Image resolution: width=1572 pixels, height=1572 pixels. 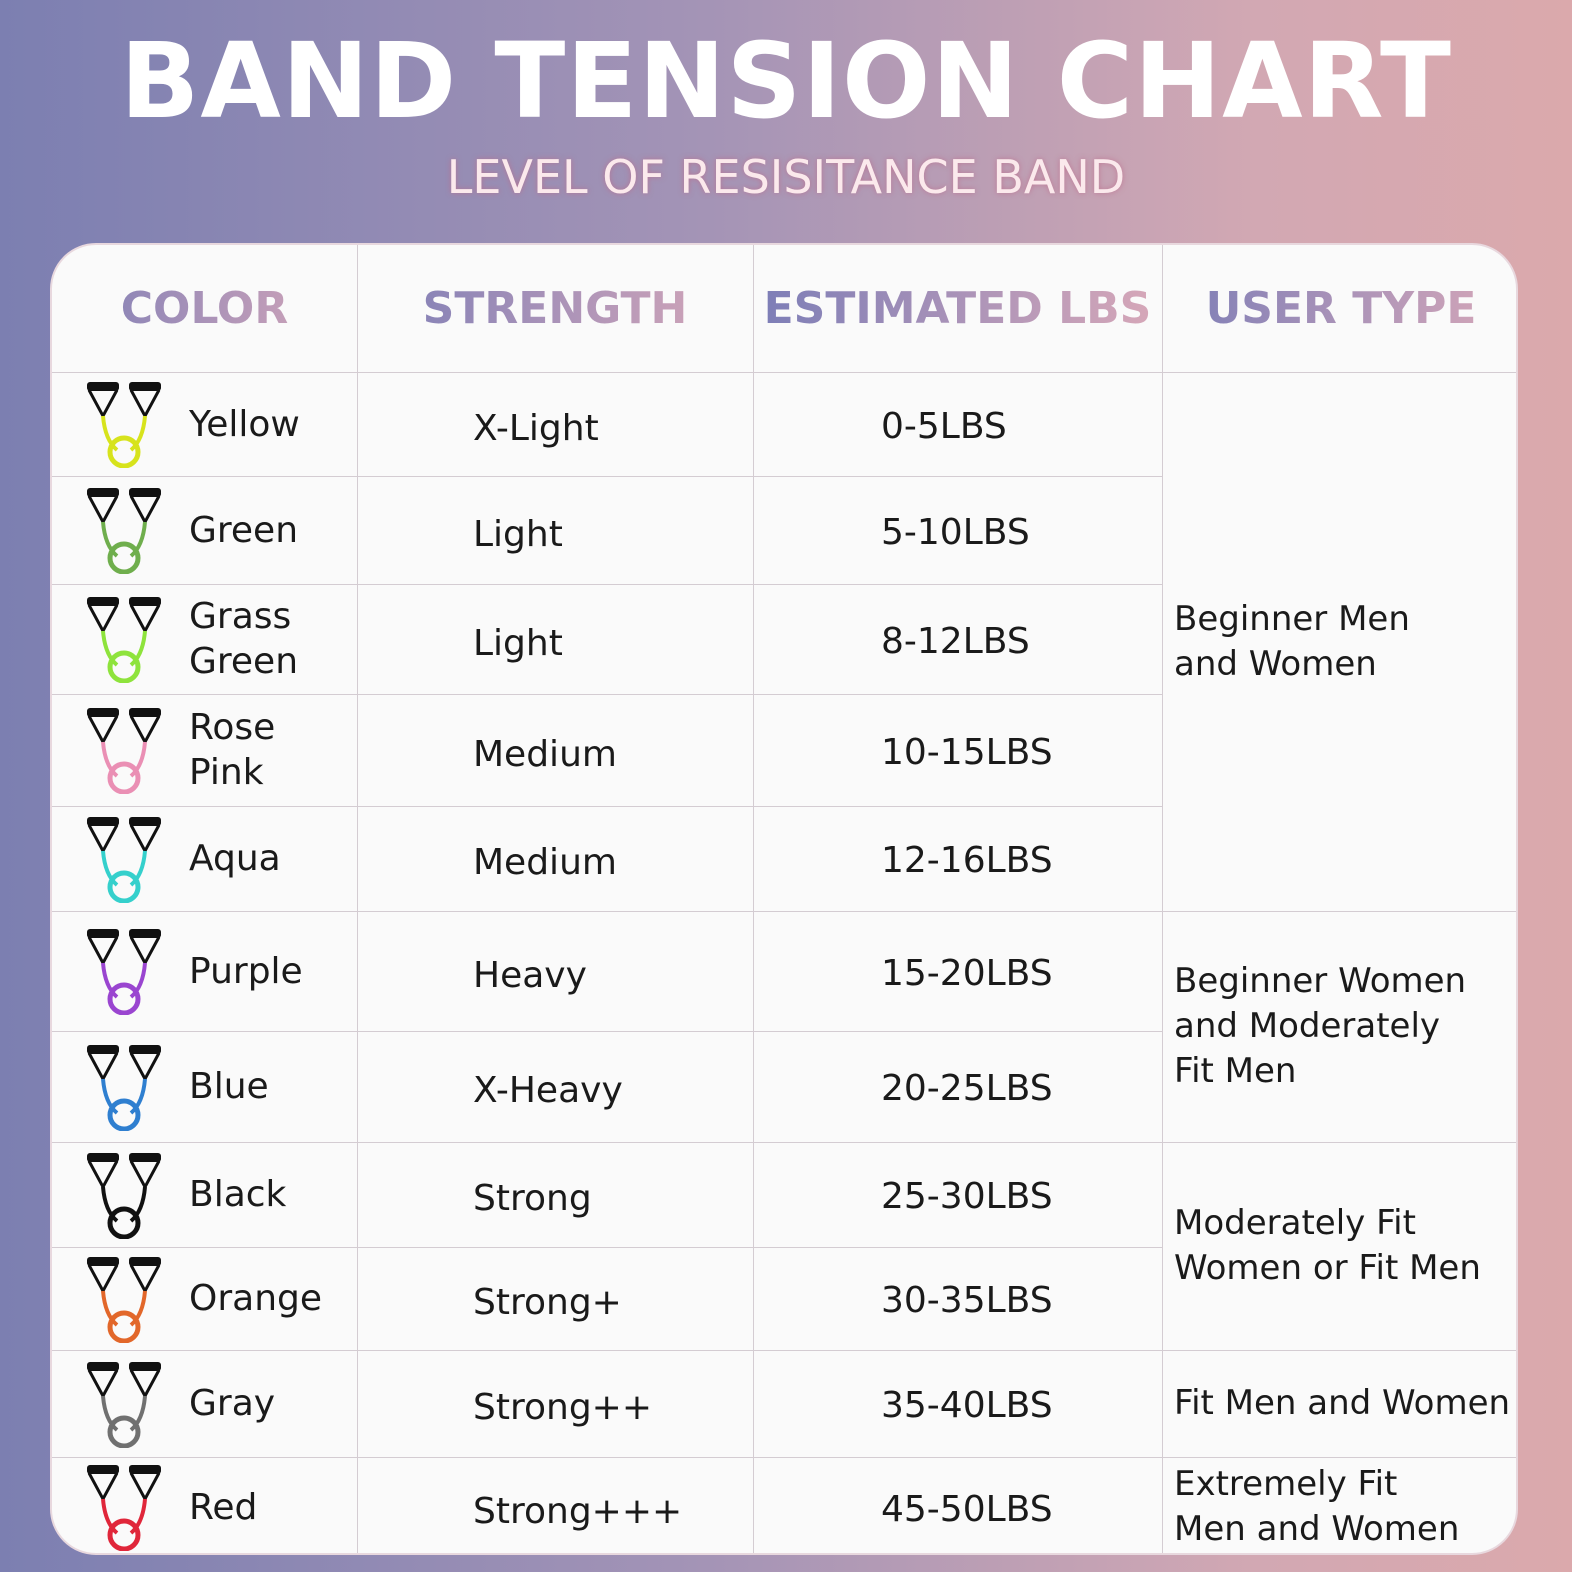 I want to click on estimated-lbs: 25-30LBS, so click(x=967, y=1196).